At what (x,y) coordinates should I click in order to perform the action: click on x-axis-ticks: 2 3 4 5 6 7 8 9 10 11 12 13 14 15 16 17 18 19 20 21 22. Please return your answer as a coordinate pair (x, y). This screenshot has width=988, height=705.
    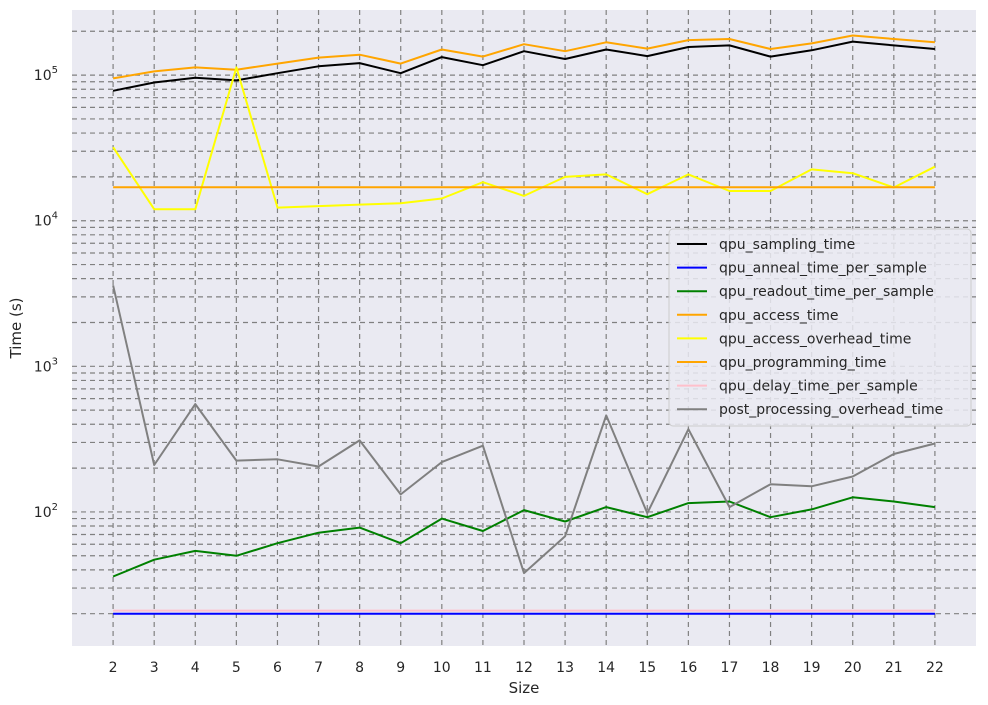
    Looking at the image, I should click on (526, 668).